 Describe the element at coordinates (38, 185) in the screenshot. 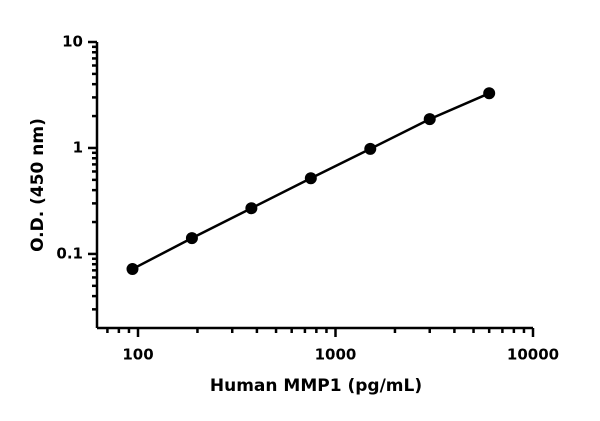

I see `y-axis-title: O.D. (450 nm)` at that location.